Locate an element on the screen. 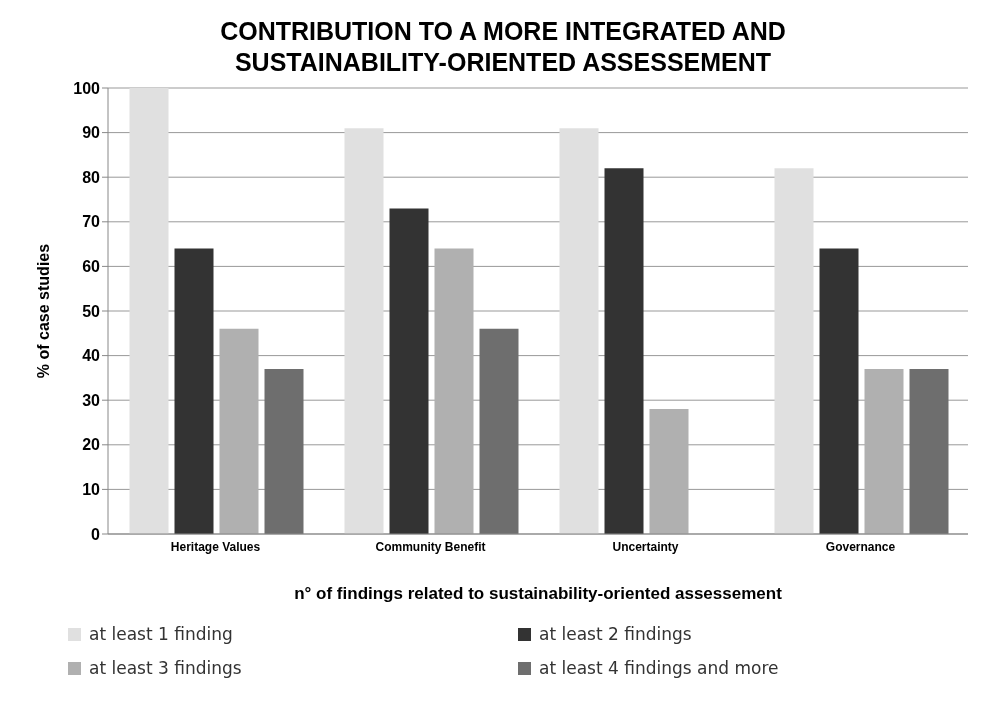 This screenshot has width=1002, height=724. y-axis-title: % of case studies is located at coordinates (43, 311).